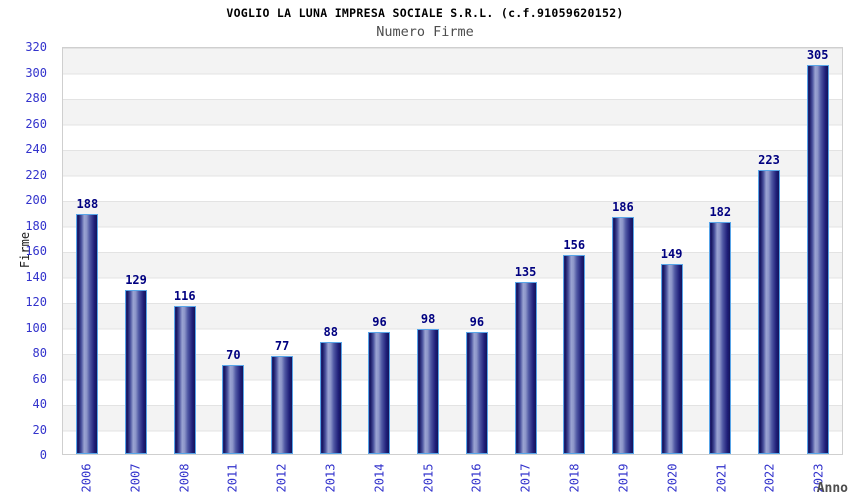  I want to click on bar-cell-2018: 156, so click(574, 251).